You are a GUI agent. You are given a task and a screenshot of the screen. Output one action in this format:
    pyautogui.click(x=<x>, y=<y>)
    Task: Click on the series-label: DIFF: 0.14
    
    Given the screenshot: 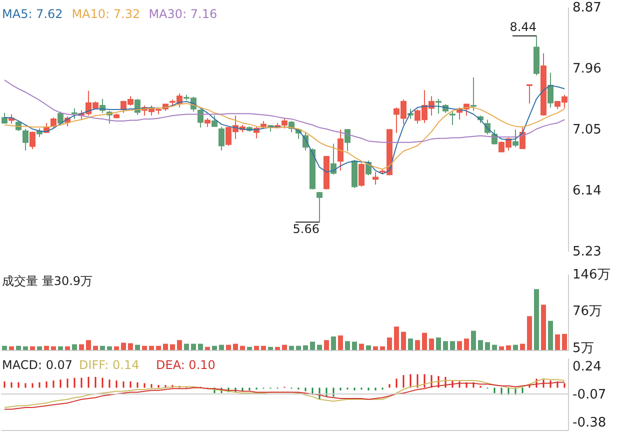 What is the action you would take?
    pyautogui.click(x=109, y=365)
    